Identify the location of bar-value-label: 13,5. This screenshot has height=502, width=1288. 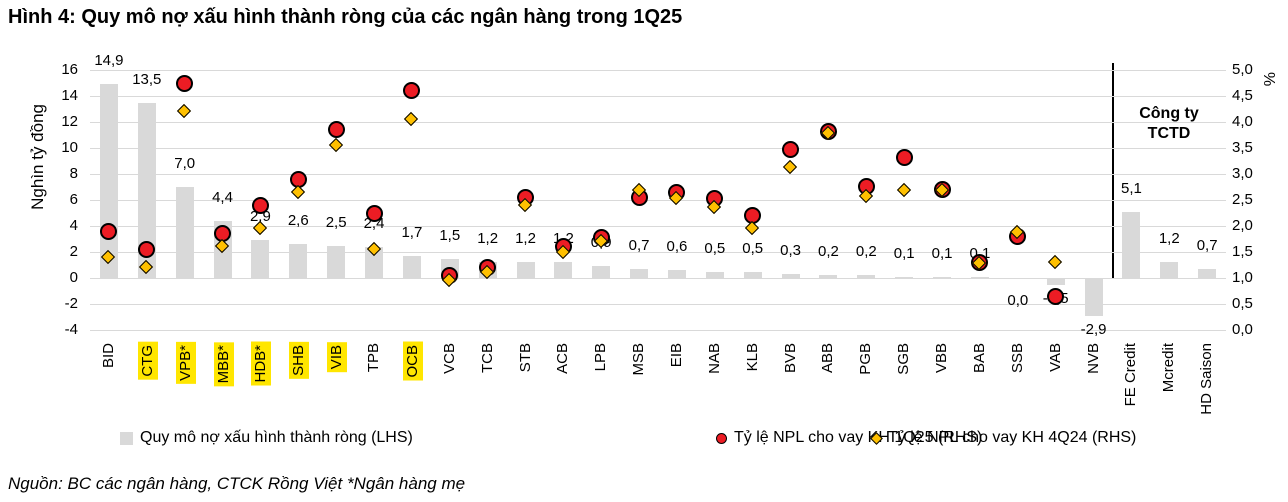
(147, 79).